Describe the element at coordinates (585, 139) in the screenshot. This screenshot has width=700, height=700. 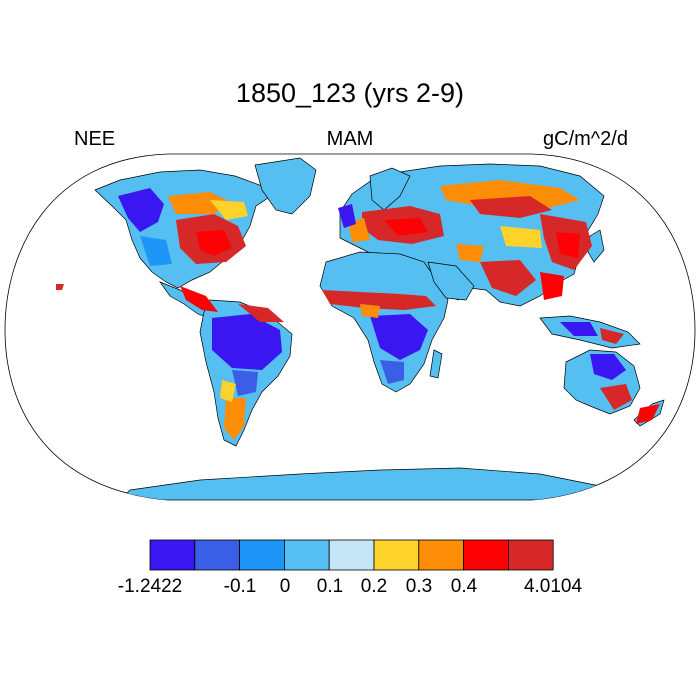
I see `units-label: gC/m^2/d` at that location.